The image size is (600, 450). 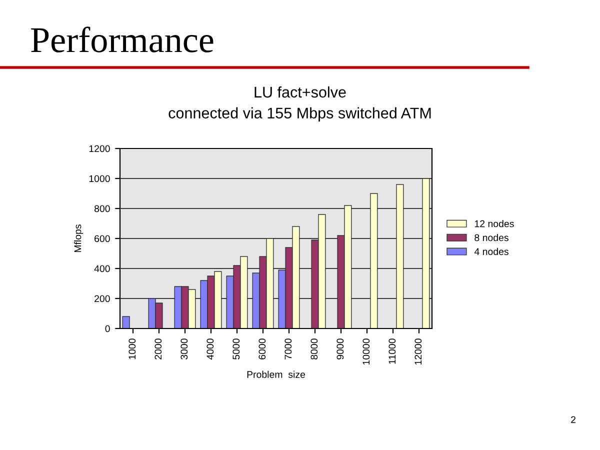 What do you see at coordinates (122, 39) in the screenshot?
I see `chart-title: Performance` at bounding box center [122, 39].